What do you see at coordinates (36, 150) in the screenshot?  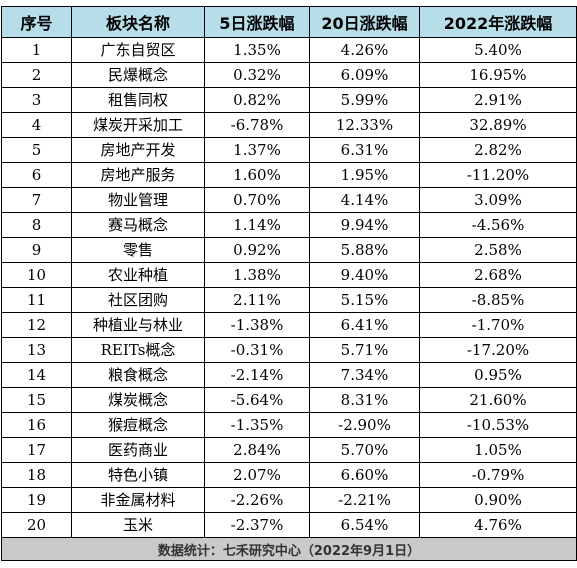 I see `cell-index: 5` at bounding box center [36, 150].